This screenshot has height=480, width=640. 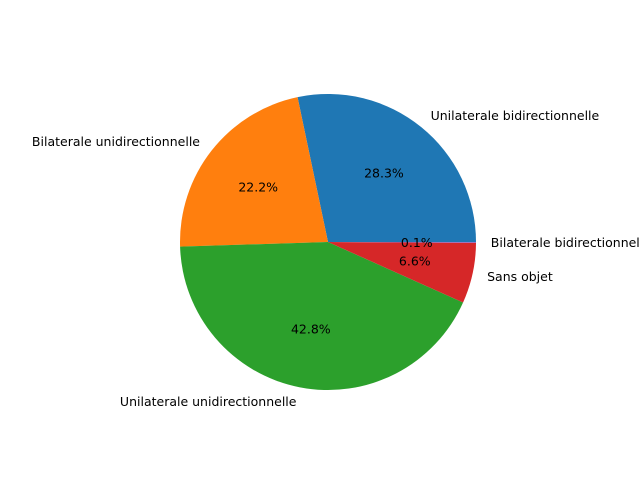 I want to click on pie-percent-label: 0.1%, so click(x=417, y=242).